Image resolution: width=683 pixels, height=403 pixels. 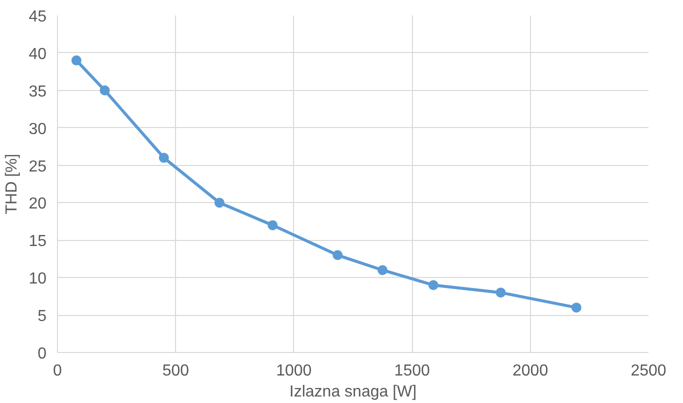 What do you see at coordinates (648, 371) in the screenshot?
I see `x-tick-label: 2500` at bounding box center [648, 371].